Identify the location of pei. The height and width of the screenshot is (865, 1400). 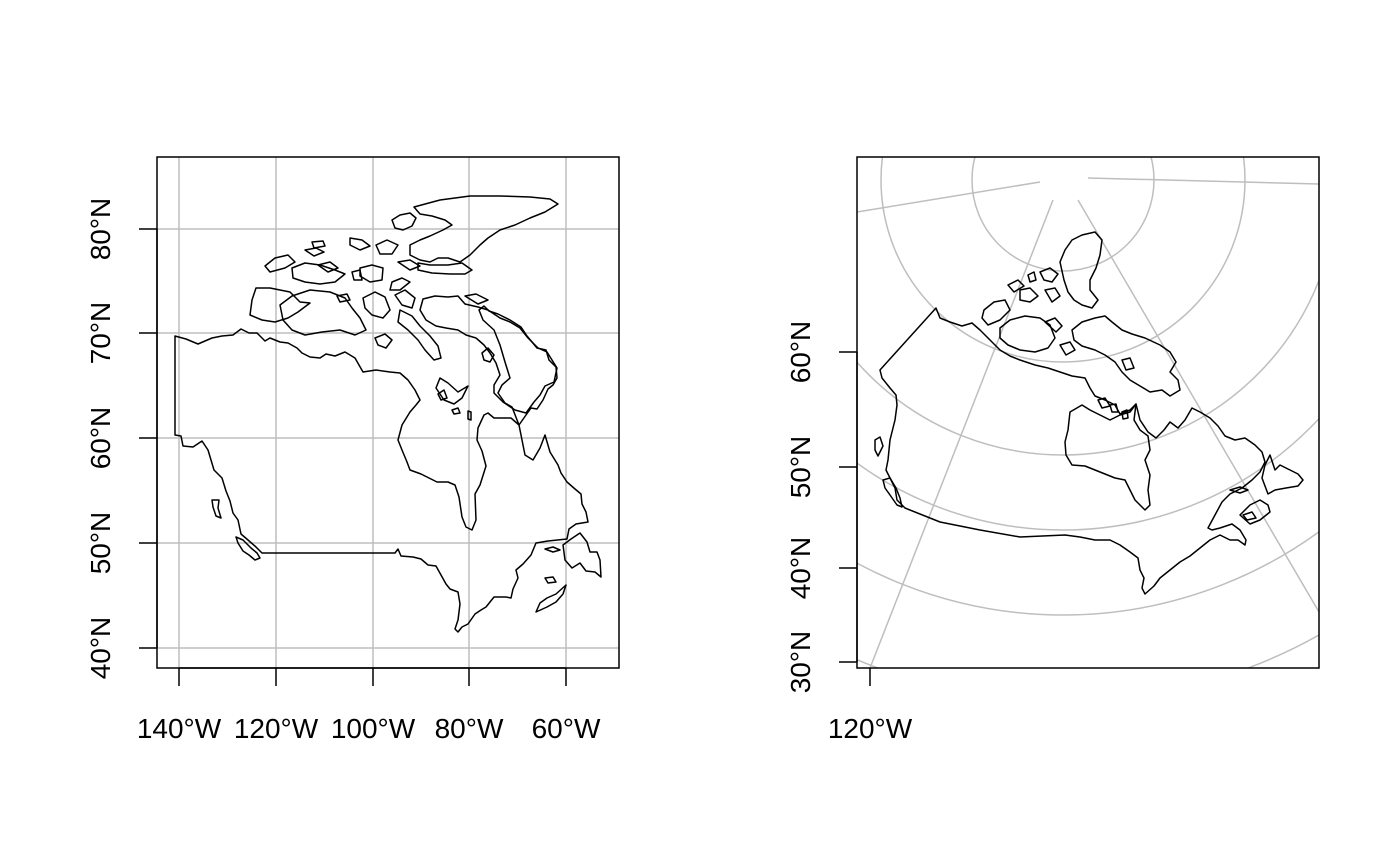
(550, 580).